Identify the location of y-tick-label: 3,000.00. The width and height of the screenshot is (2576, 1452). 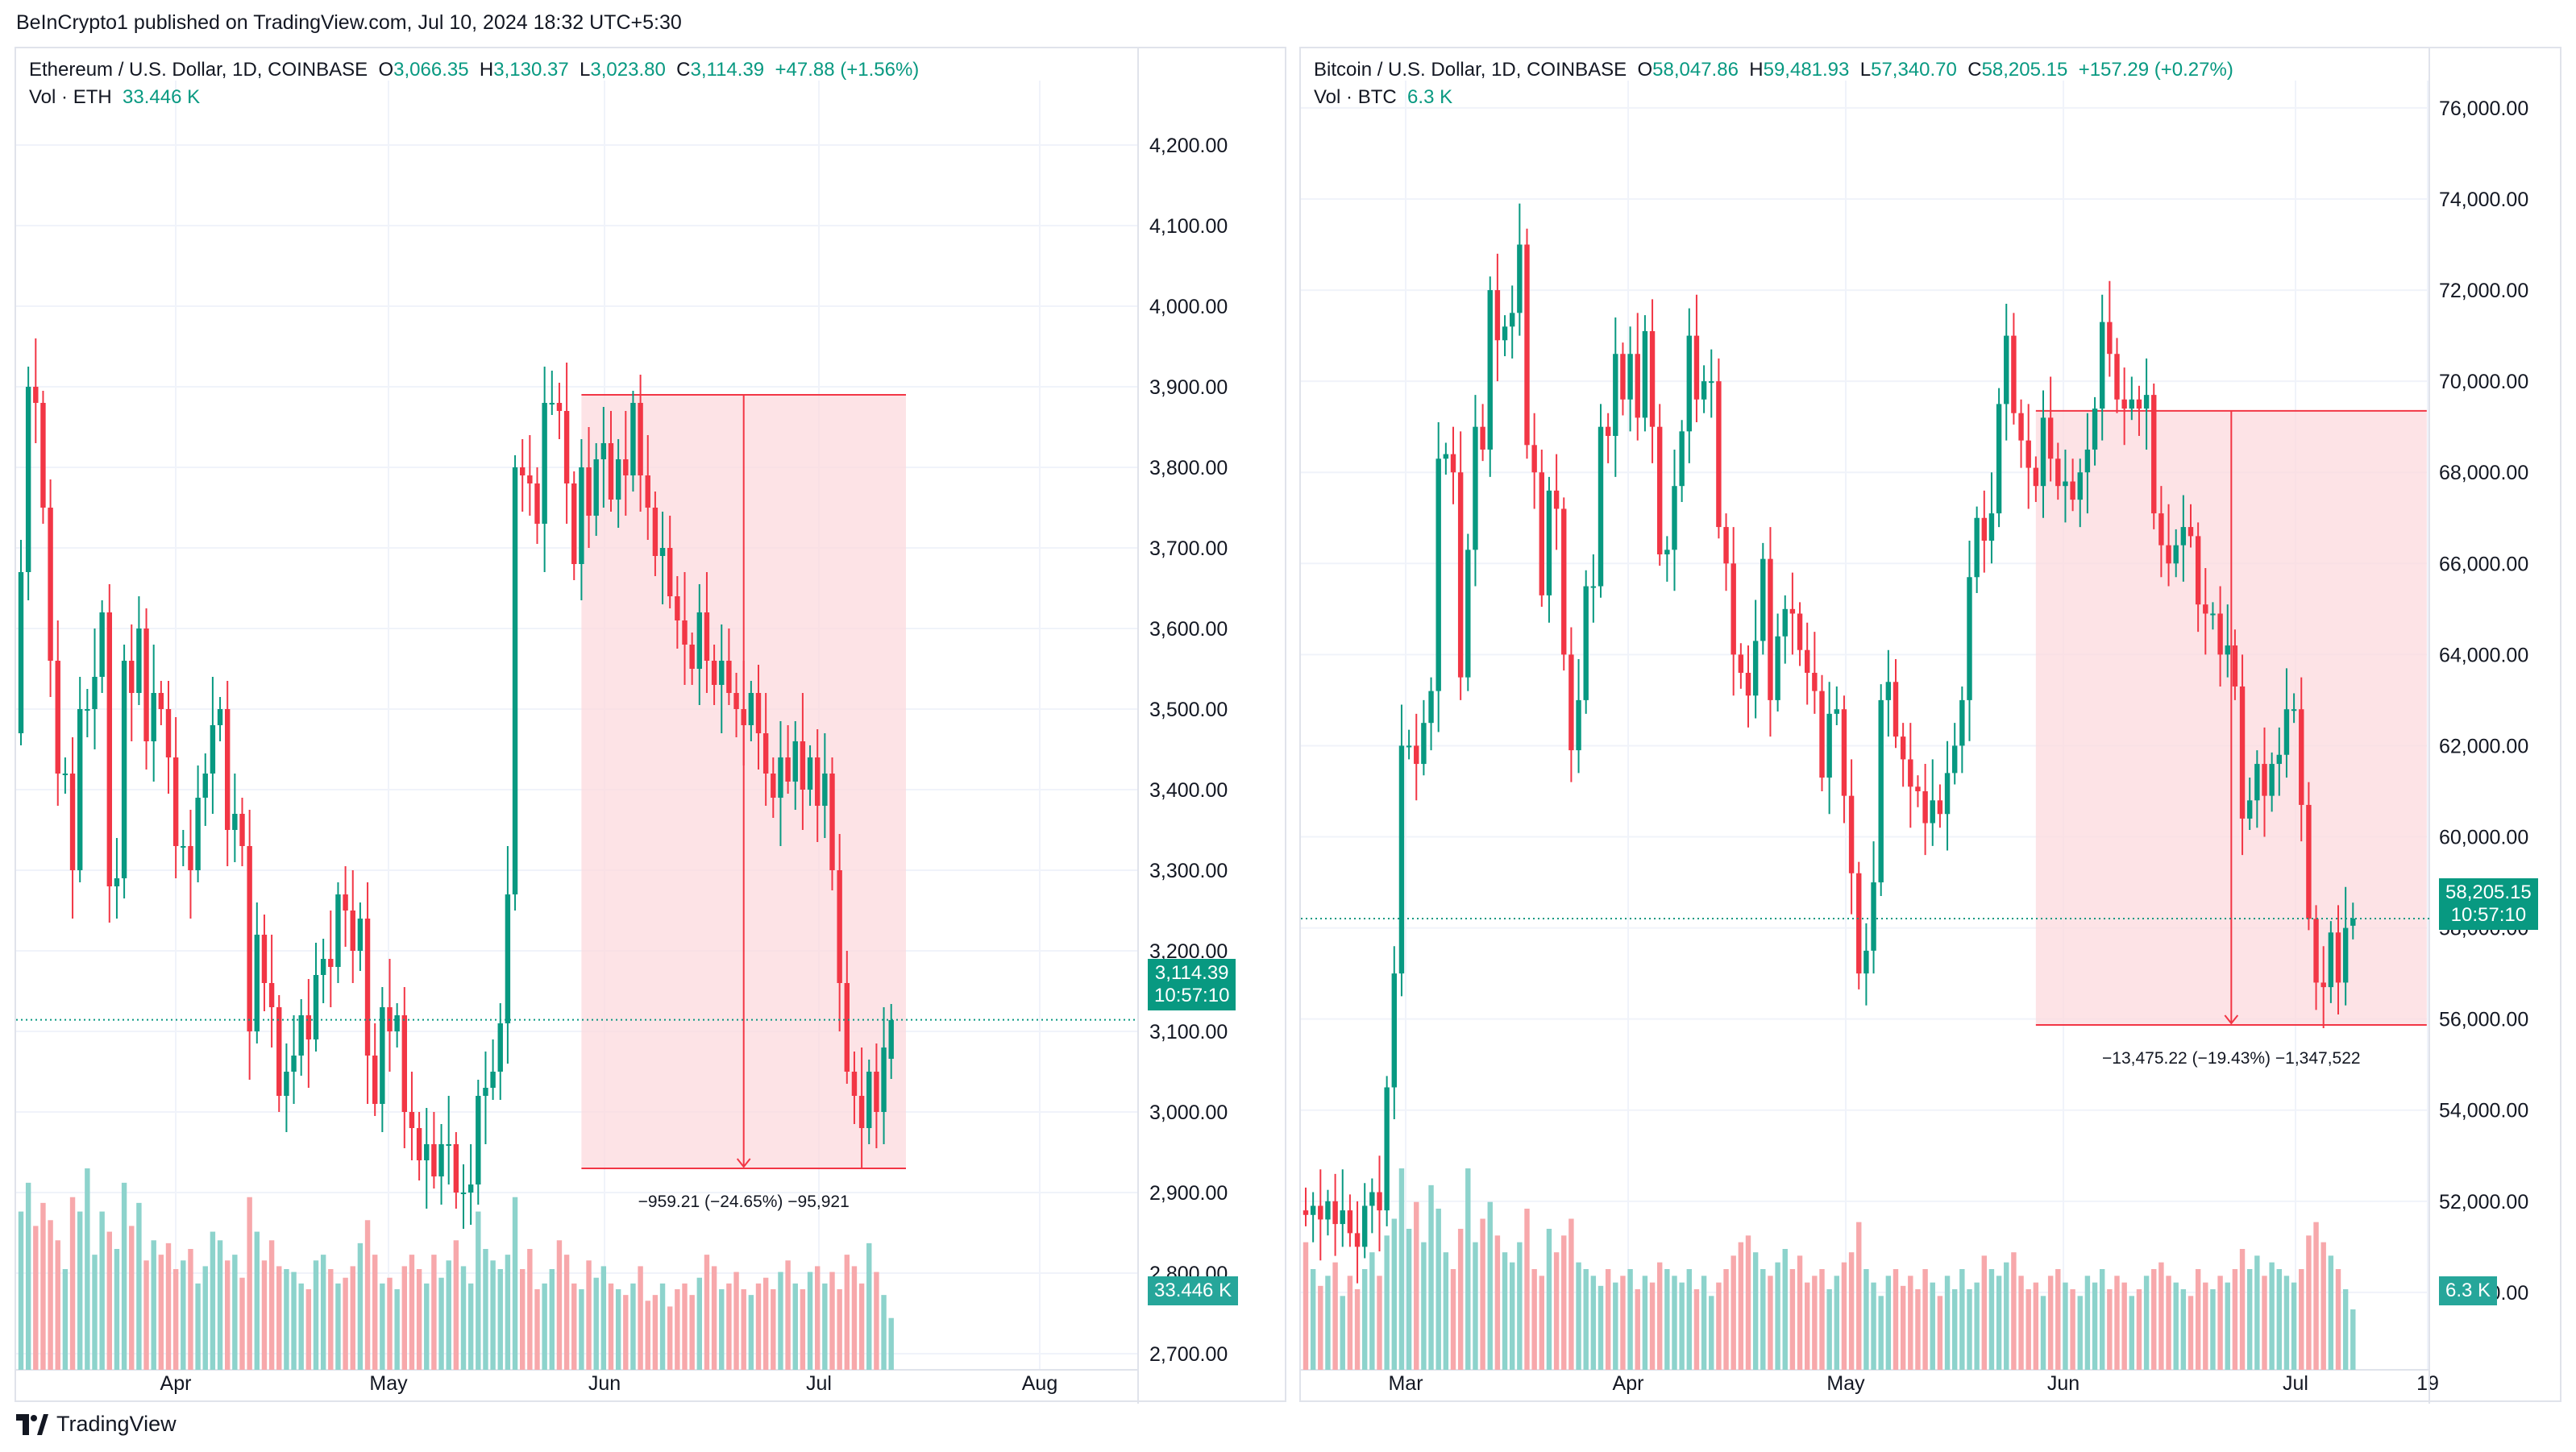
(1188, 1112).